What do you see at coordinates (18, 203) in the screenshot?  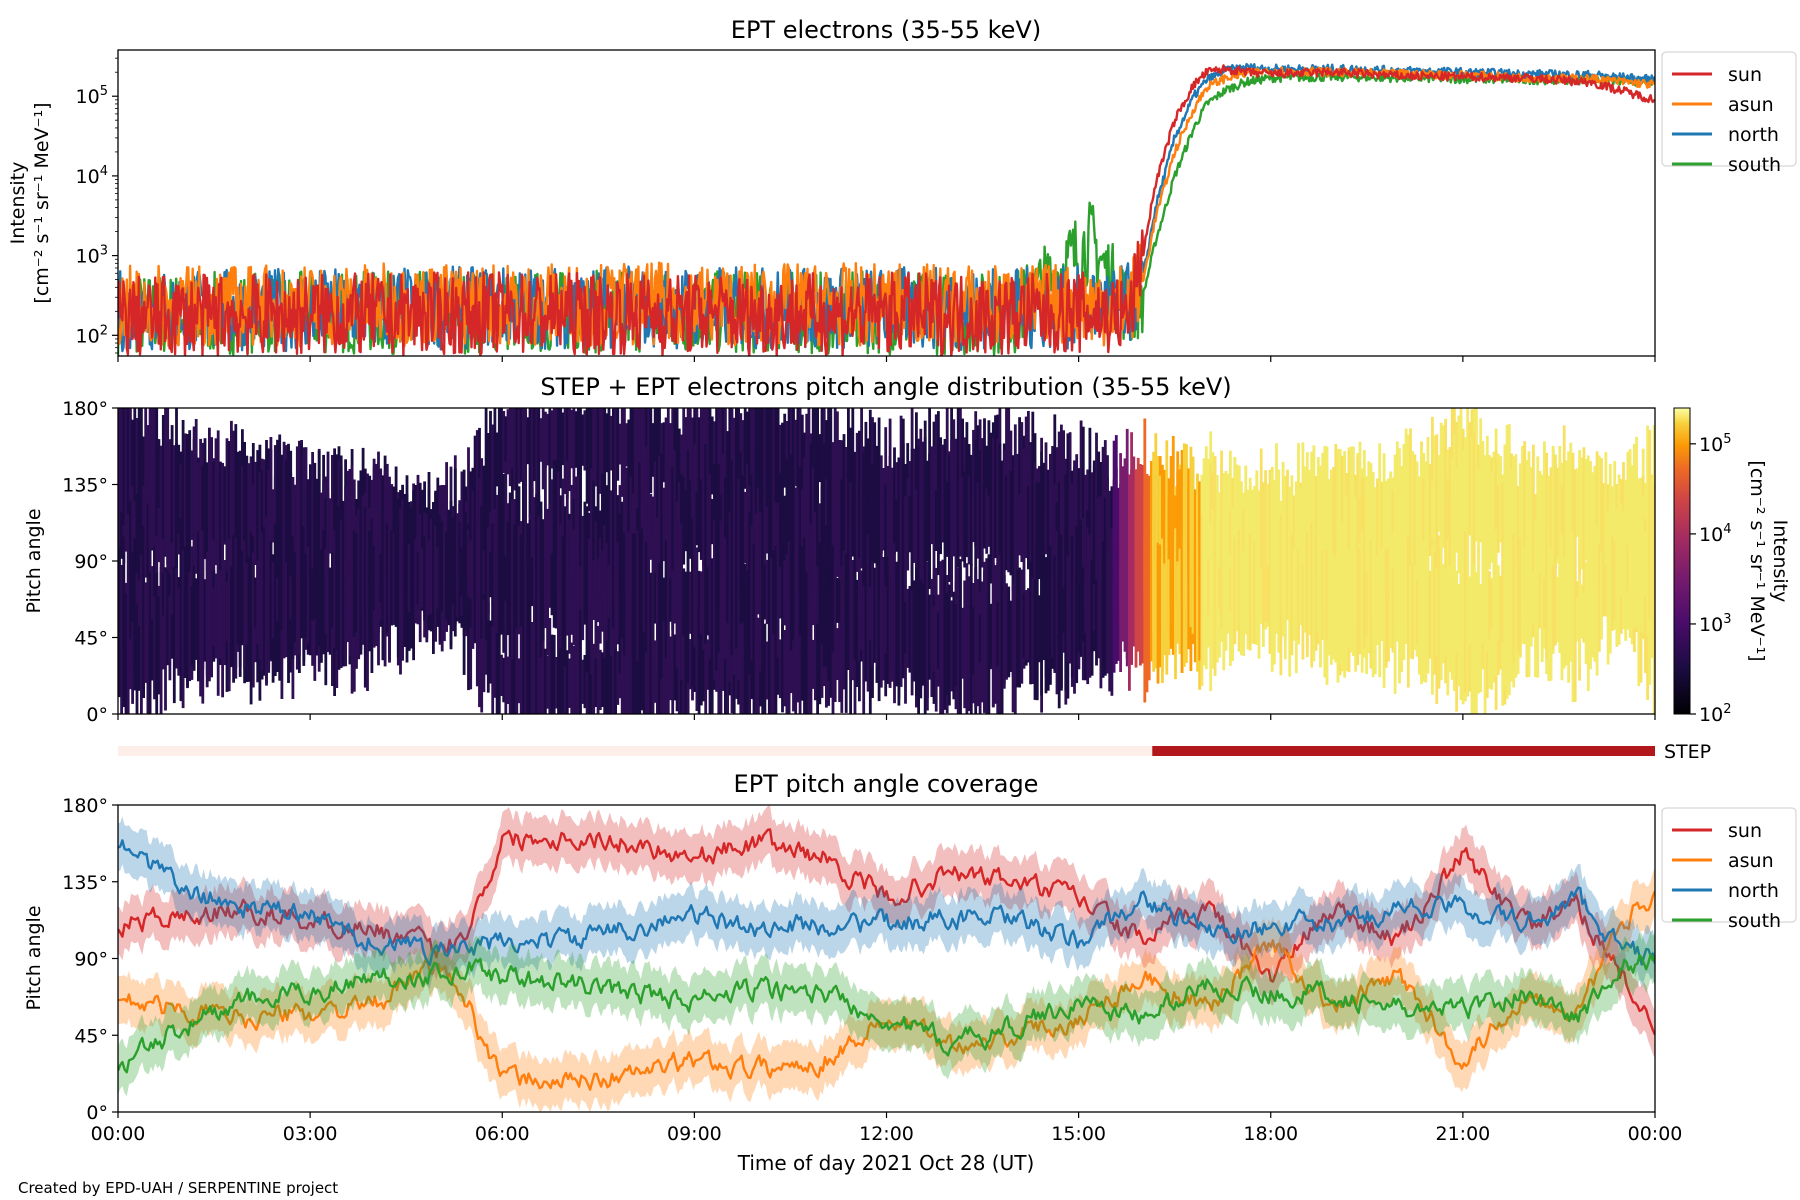 I see `intensity-ylabel-line1: Intensity` at bounding box center [18, 203].